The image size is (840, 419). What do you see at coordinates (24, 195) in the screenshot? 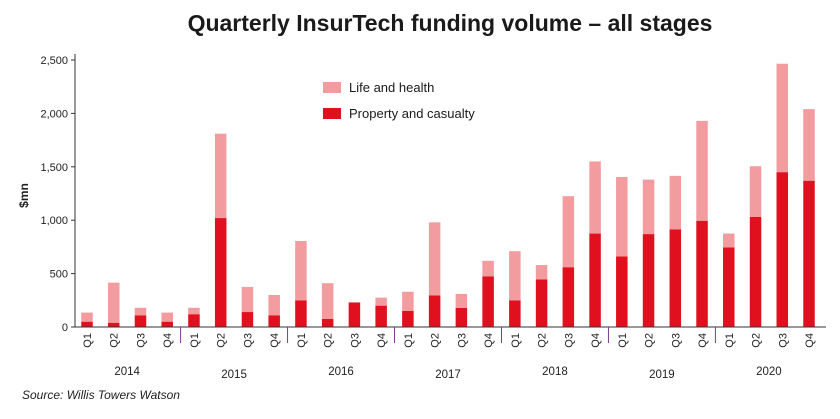
I see `y-axis-label: $mn` at bounding box center [24, 195].